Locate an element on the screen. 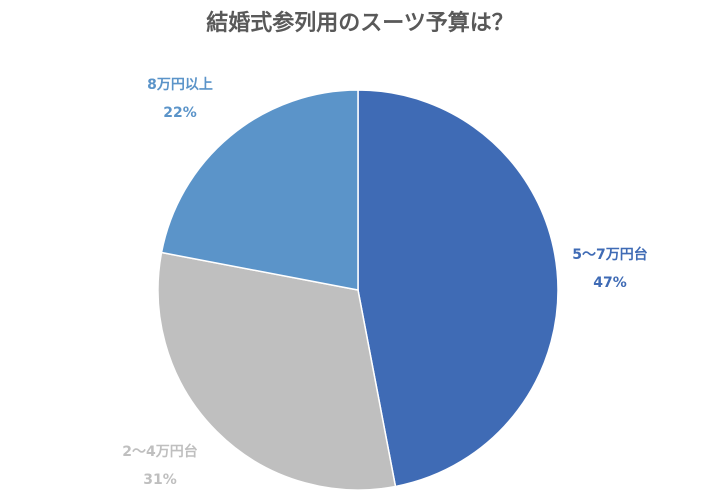 Image resolution: width=720 pixels, height=500 pixels. slice-category-label: 2〜4万円台 is located at coordinates (159, 451).